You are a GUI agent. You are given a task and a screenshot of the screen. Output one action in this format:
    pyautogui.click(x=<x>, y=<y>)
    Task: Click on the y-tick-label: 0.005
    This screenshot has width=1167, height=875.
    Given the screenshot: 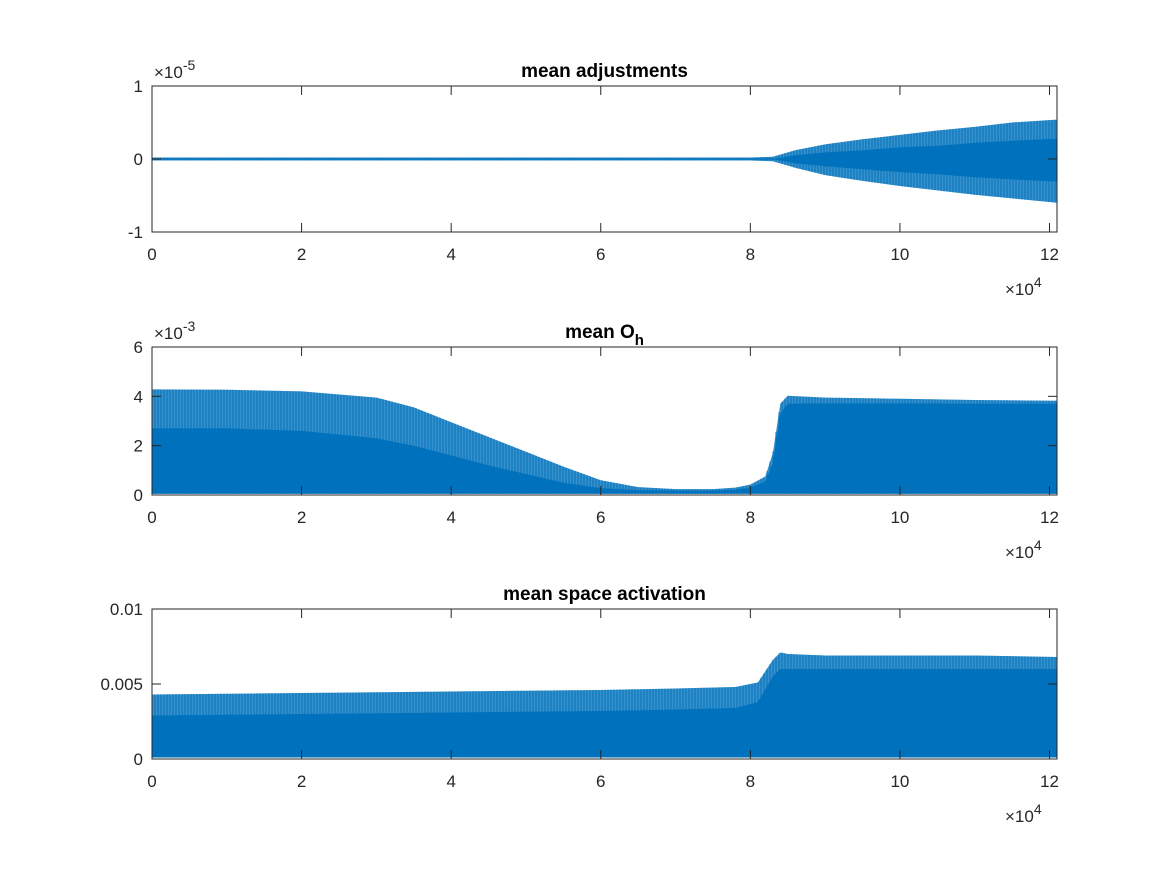 What is the action you would take?
    pyautogui.click(x=121, y=684)
    